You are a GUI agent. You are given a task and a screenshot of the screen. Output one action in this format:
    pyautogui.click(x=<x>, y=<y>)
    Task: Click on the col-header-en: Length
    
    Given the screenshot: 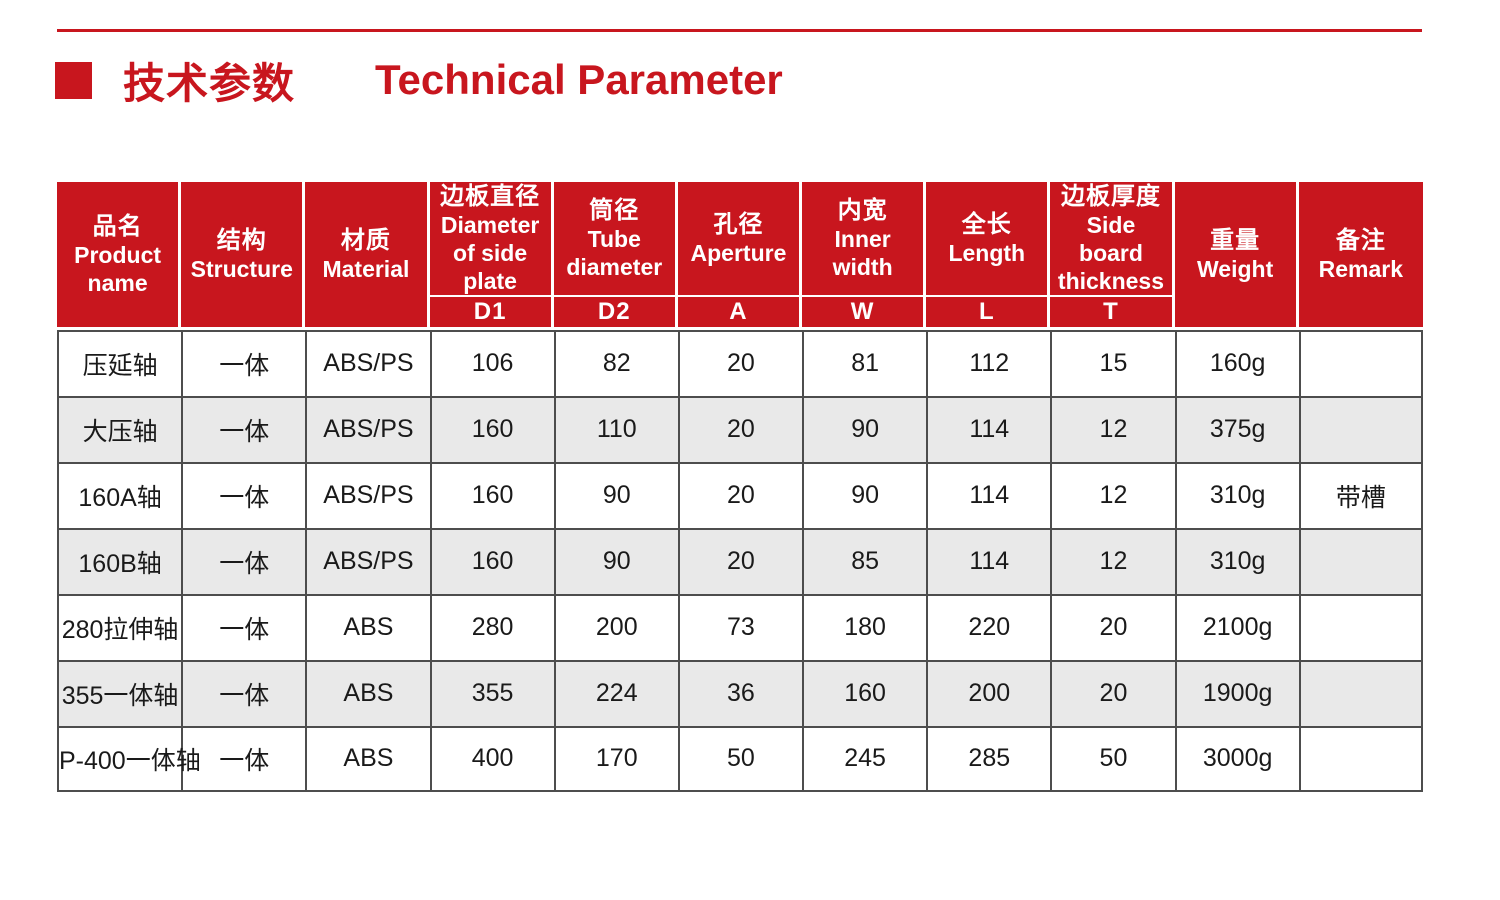 What is the action you would take?
    pyautogui.click(x=987, y=253)
    